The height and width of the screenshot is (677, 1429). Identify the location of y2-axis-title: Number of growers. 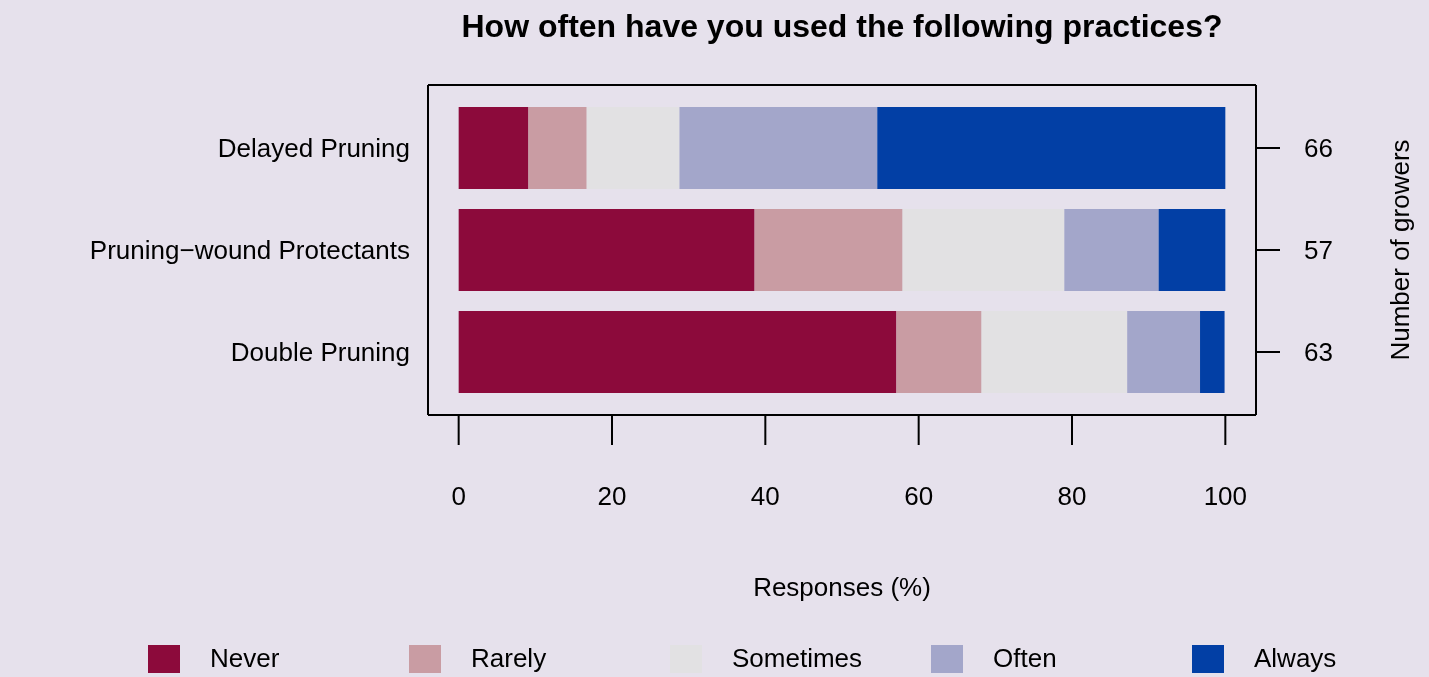
(1400, 250).